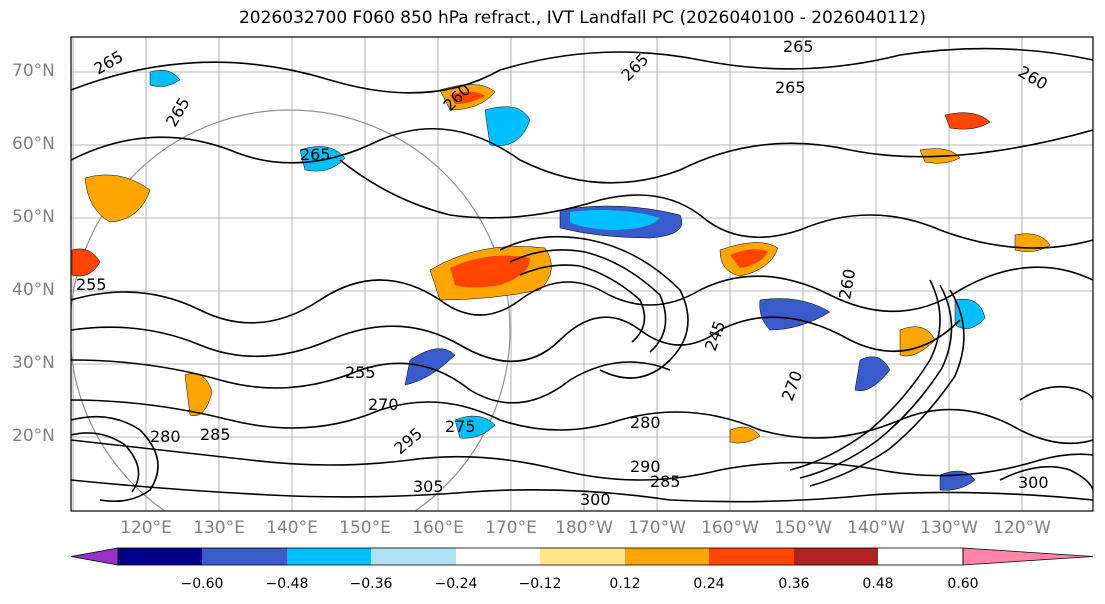 Image resolution: width=1105 pixels, height=604 pixels. I want to click on contour-label: 305, so click(428, 486).